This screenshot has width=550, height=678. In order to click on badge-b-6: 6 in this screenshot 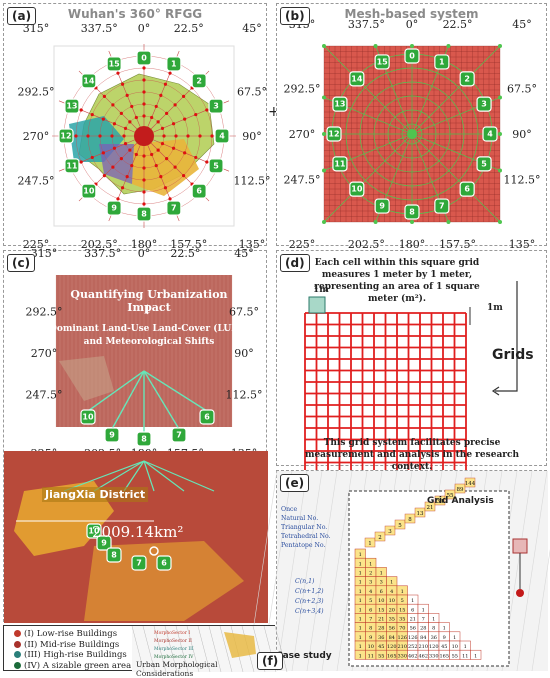, I will do `click(467, 189)`.